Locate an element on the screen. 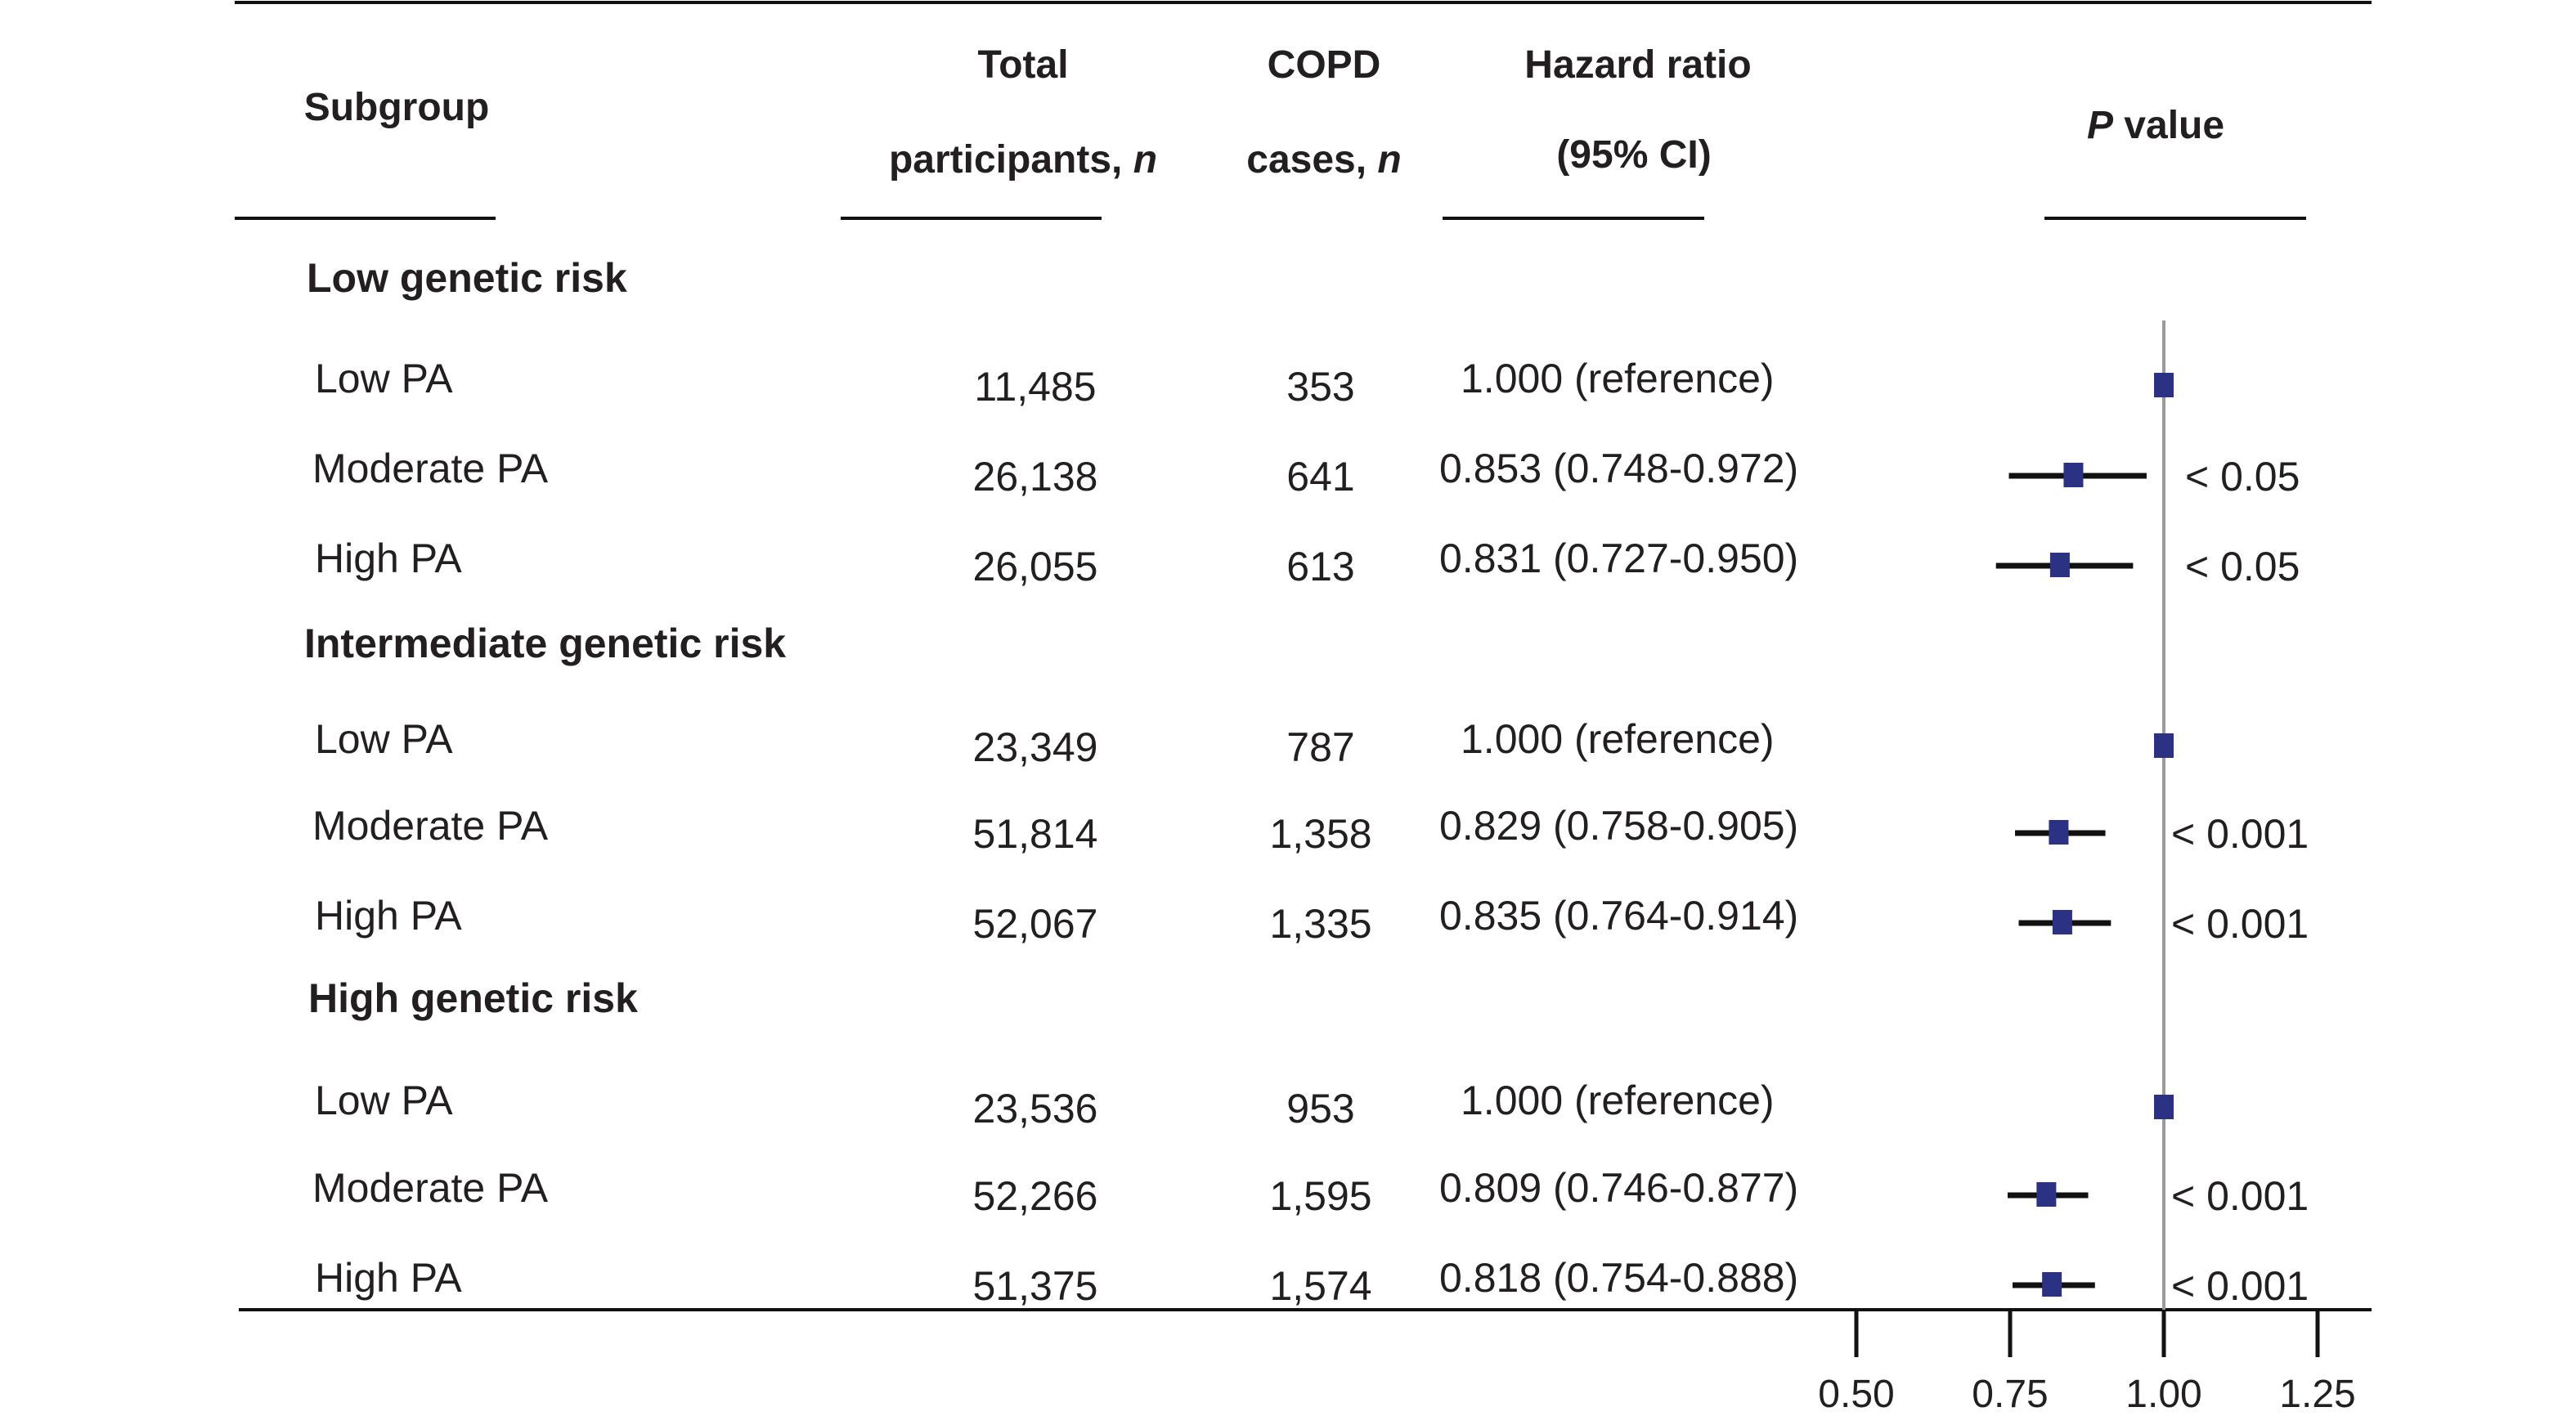 This screenshot has height=1416, width=2576. total-participants-value: 26,055 is located at coordinates (1035, 566).